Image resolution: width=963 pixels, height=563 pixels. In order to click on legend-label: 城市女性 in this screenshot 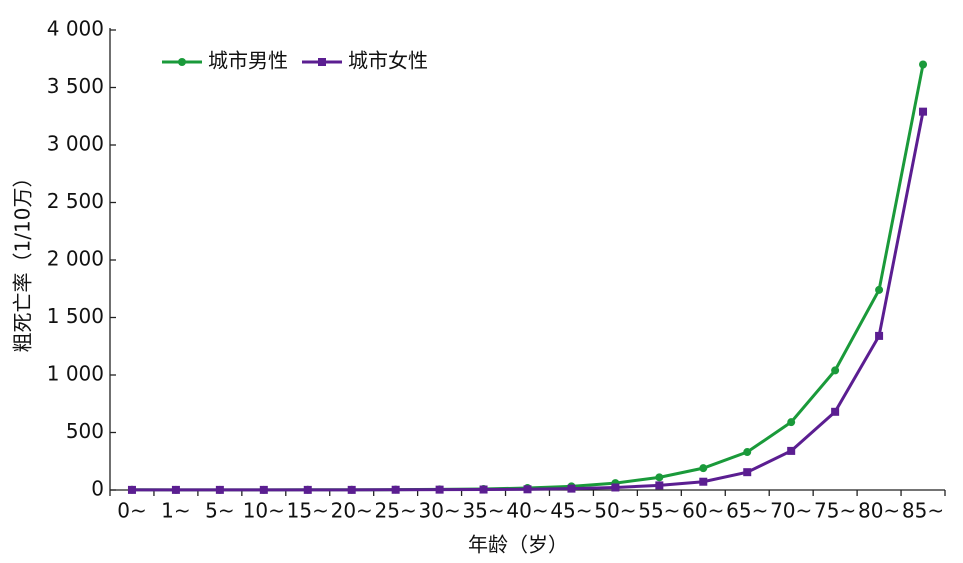, I will do `click(388, 61)`.